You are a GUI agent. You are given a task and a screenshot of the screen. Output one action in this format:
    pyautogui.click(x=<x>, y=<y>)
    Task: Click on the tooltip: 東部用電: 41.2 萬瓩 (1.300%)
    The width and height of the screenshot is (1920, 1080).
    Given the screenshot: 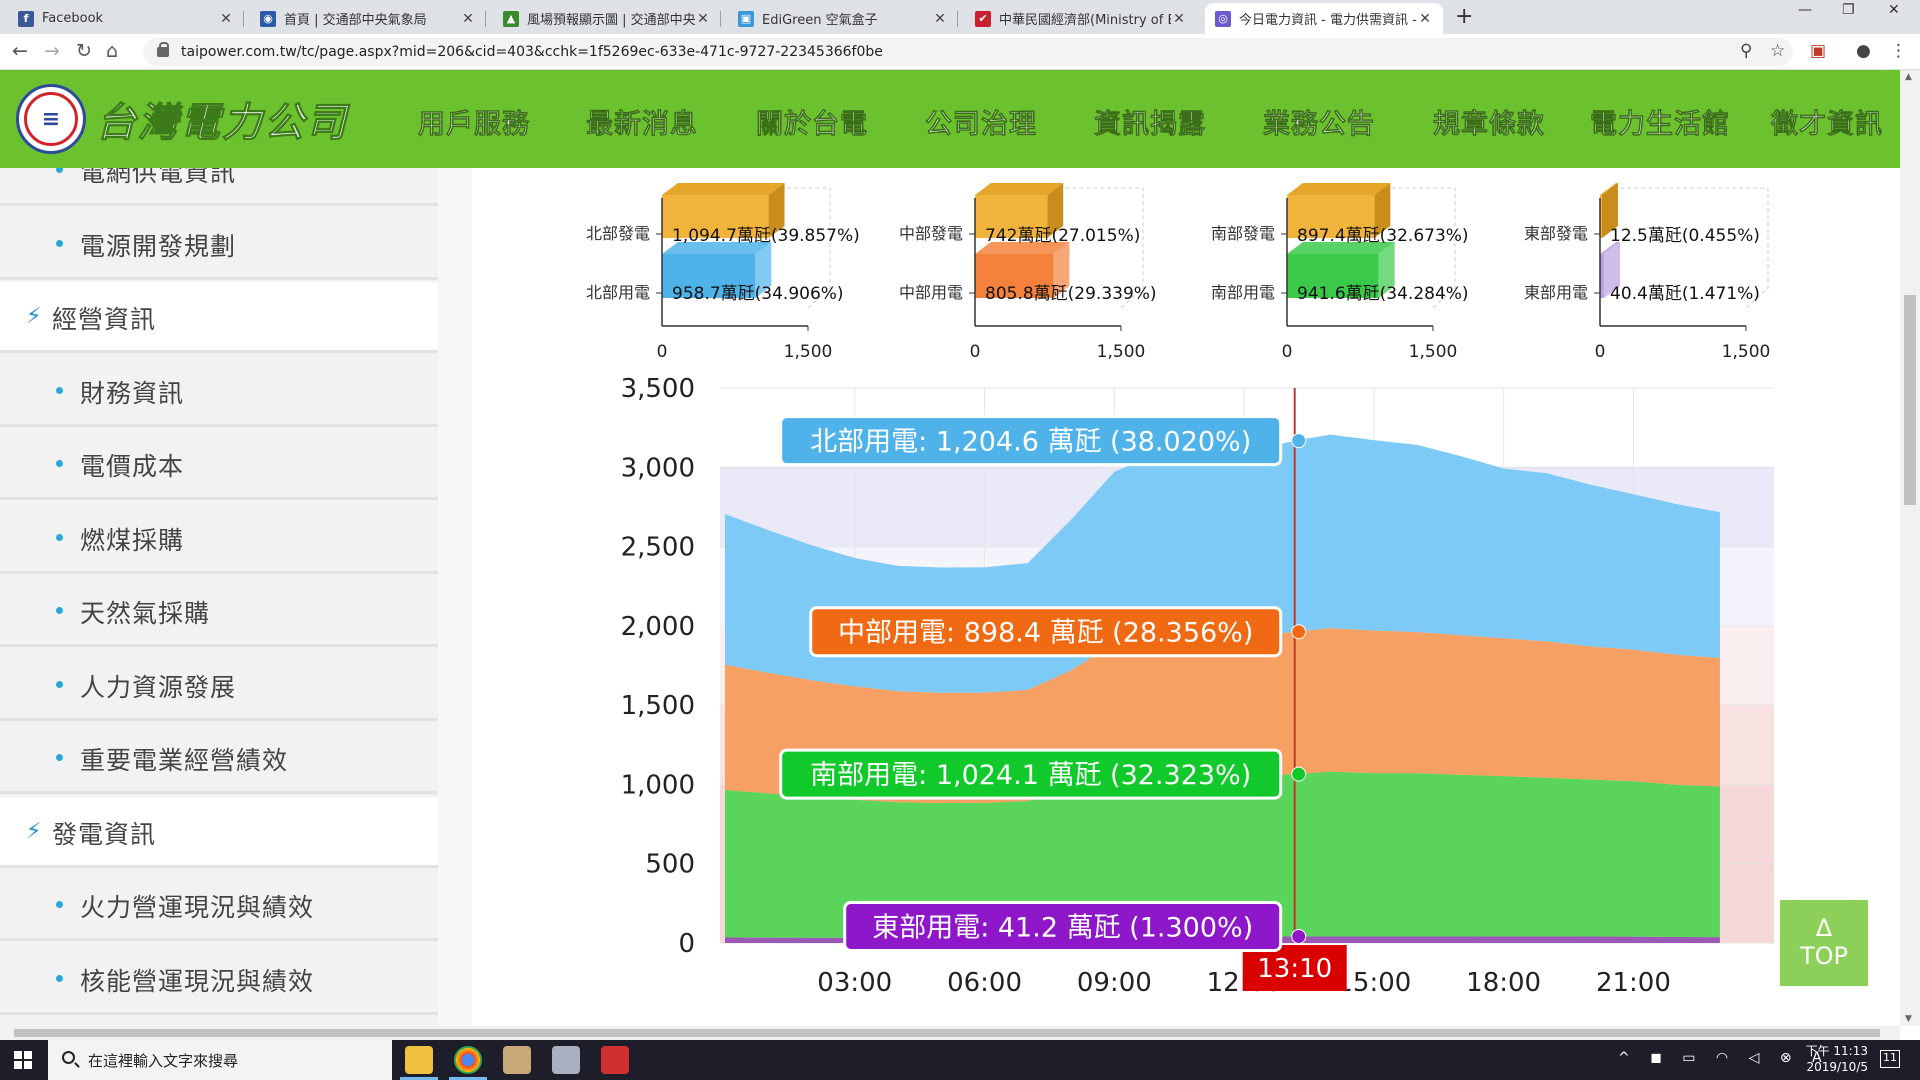 What is the action you would take?
    pyautogui.click(x=1075, y=926)
    